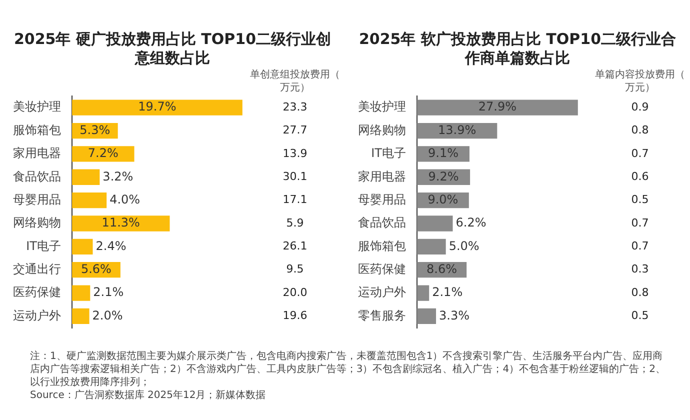 The height and width of the screenshot is (420, 690). Describe the element at coordinates (37, 269) in the screenshot. I see `y-tick-label: 交通出行` at that location.